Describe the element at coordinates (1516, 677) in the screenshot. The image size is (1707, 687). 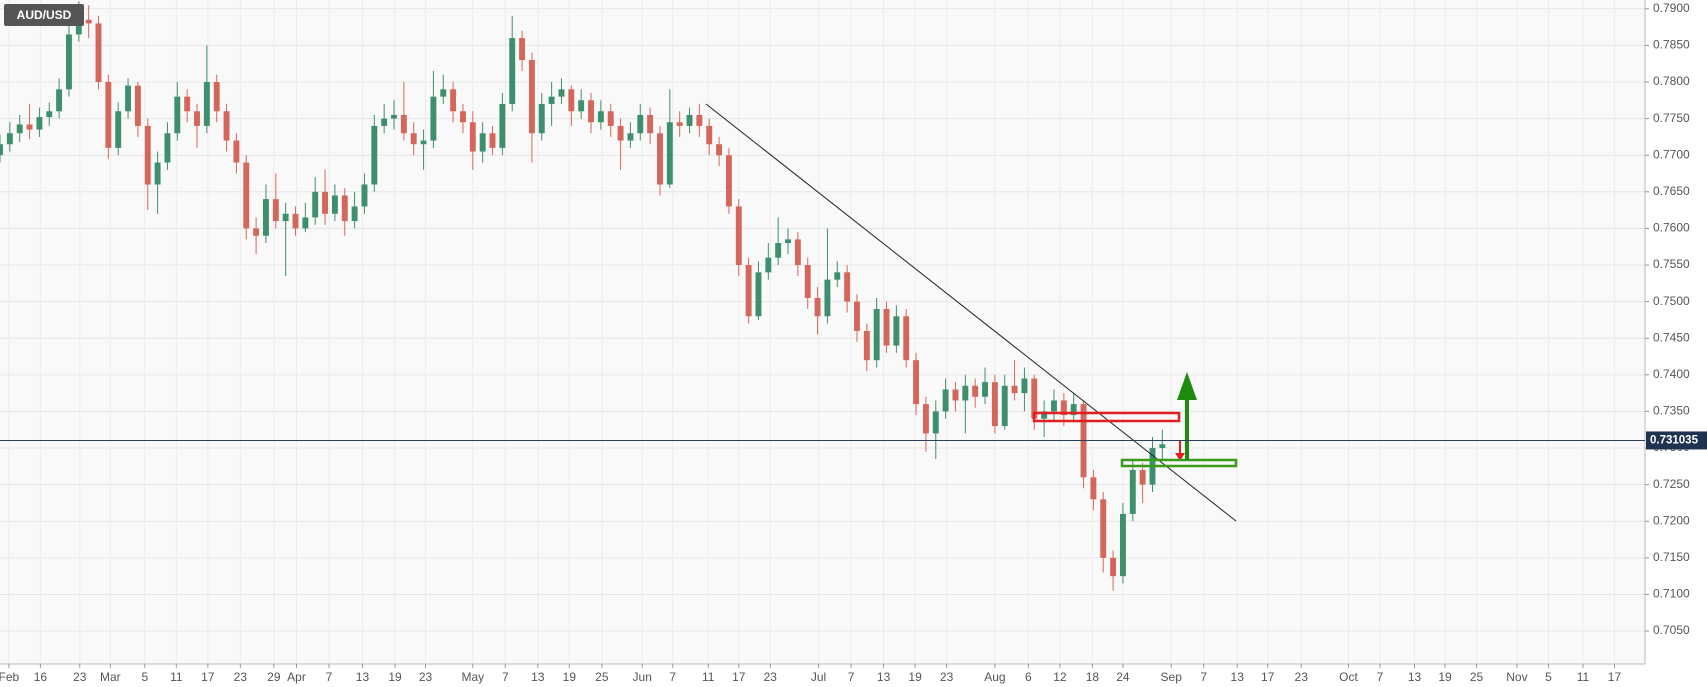
I see `x-tick-label: Nov` at that location.